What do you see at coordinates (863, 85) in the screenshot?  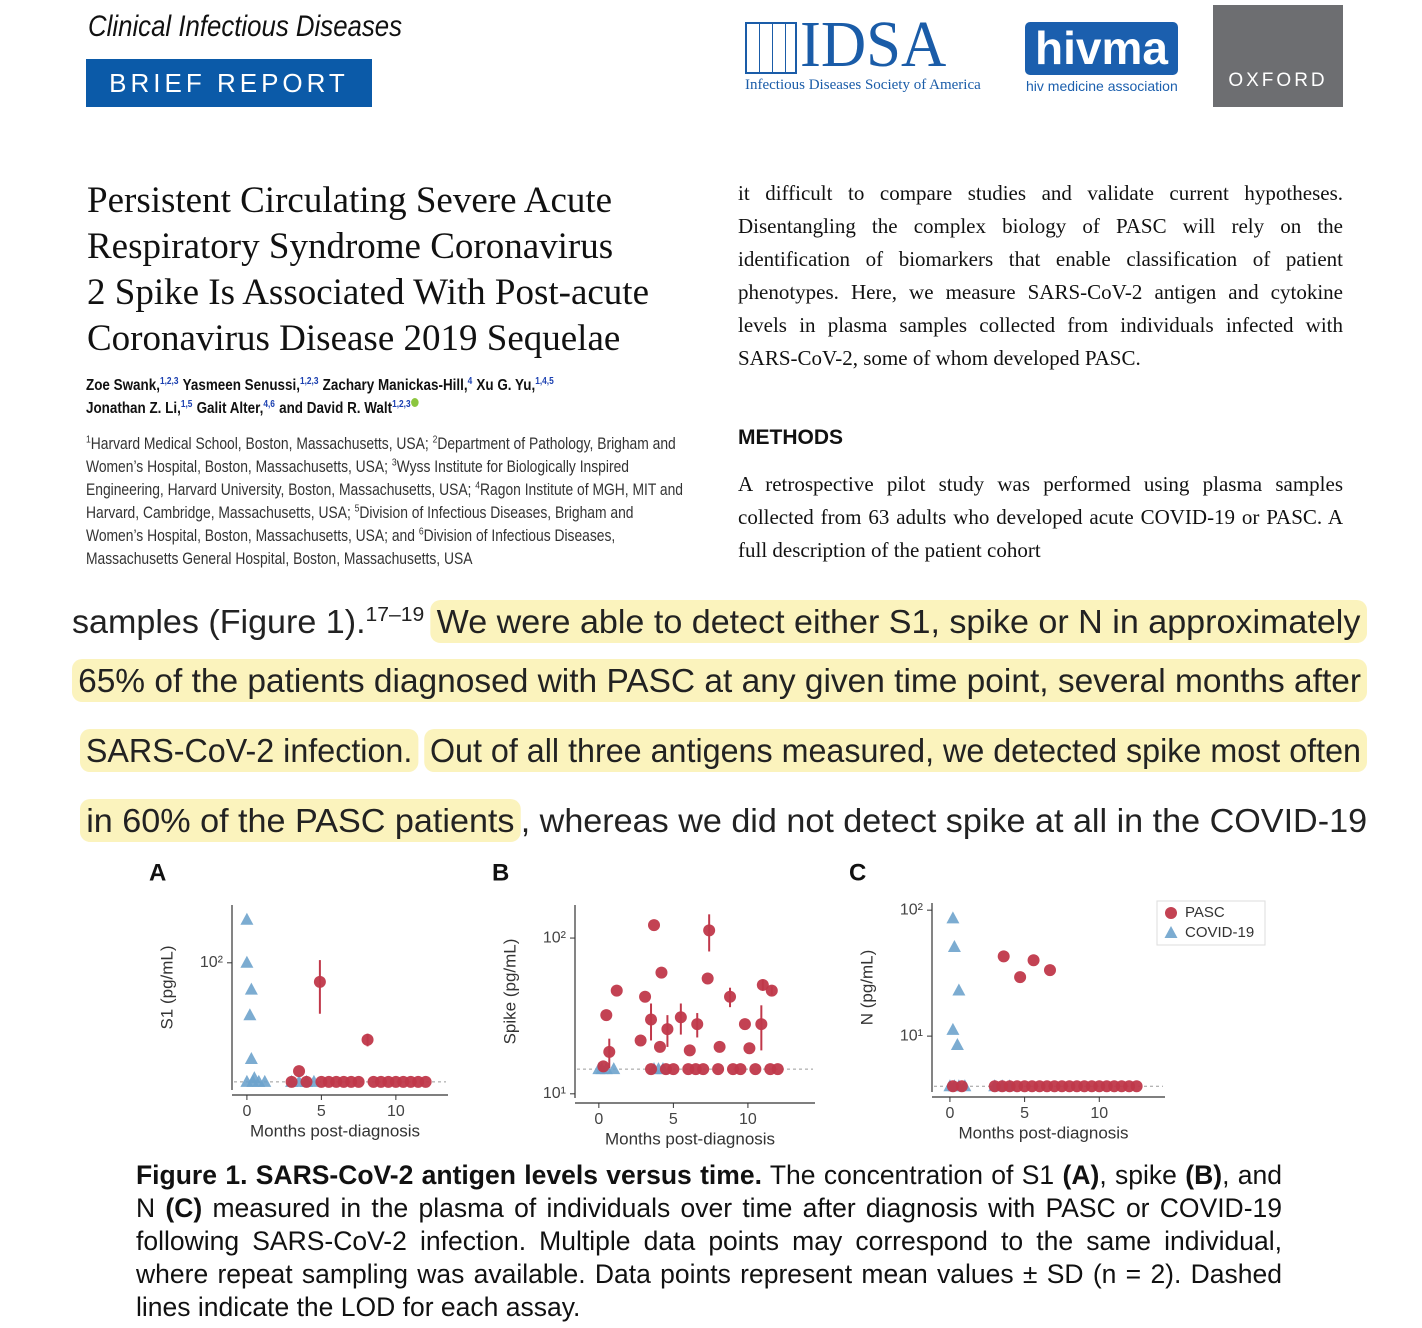 I see `idsa-name: Infectious Diseases Society of America` at bounding box center [863, 85].